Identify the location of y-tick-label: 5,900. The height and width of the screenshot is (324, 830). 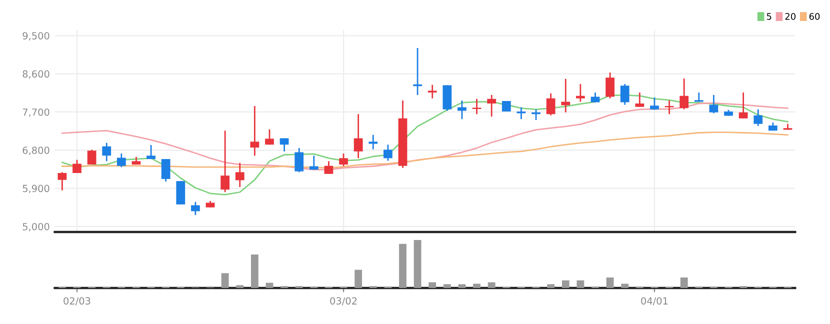
(36, 189).